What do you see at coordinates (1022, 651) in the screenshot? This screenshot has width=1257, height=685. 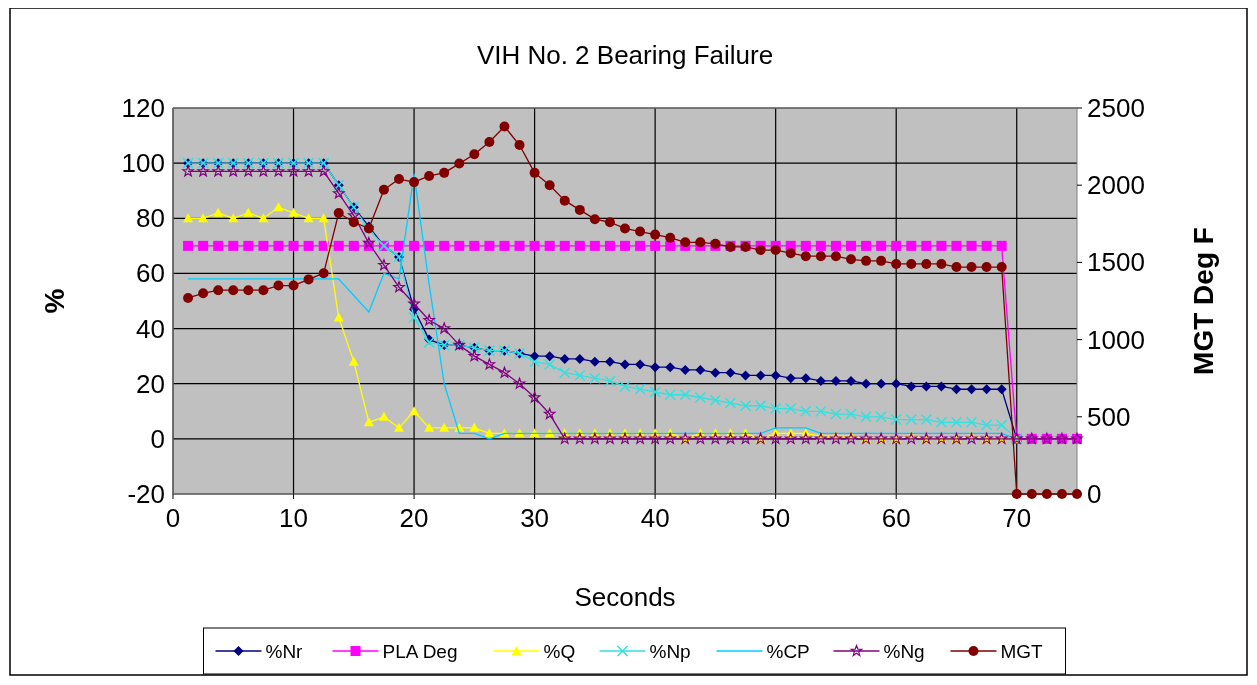 I see `legend-label: MGT` at bounding box center [1022, 651].